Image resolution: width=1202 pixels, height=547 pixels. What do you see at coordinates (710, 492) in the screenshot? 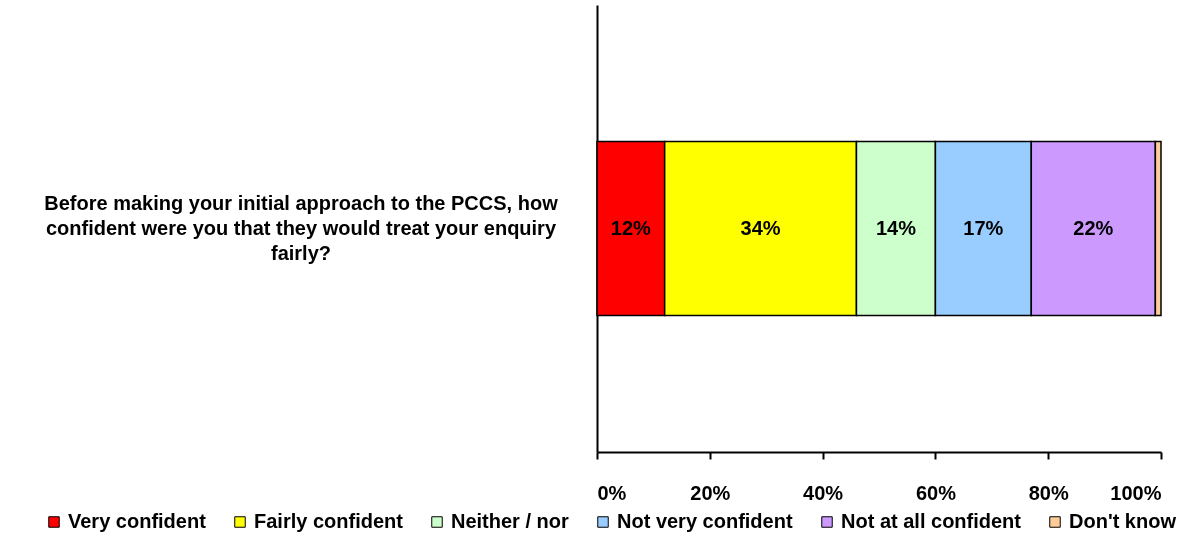
I see `x-tick-label: 20%` at bounding box center [710, 492].